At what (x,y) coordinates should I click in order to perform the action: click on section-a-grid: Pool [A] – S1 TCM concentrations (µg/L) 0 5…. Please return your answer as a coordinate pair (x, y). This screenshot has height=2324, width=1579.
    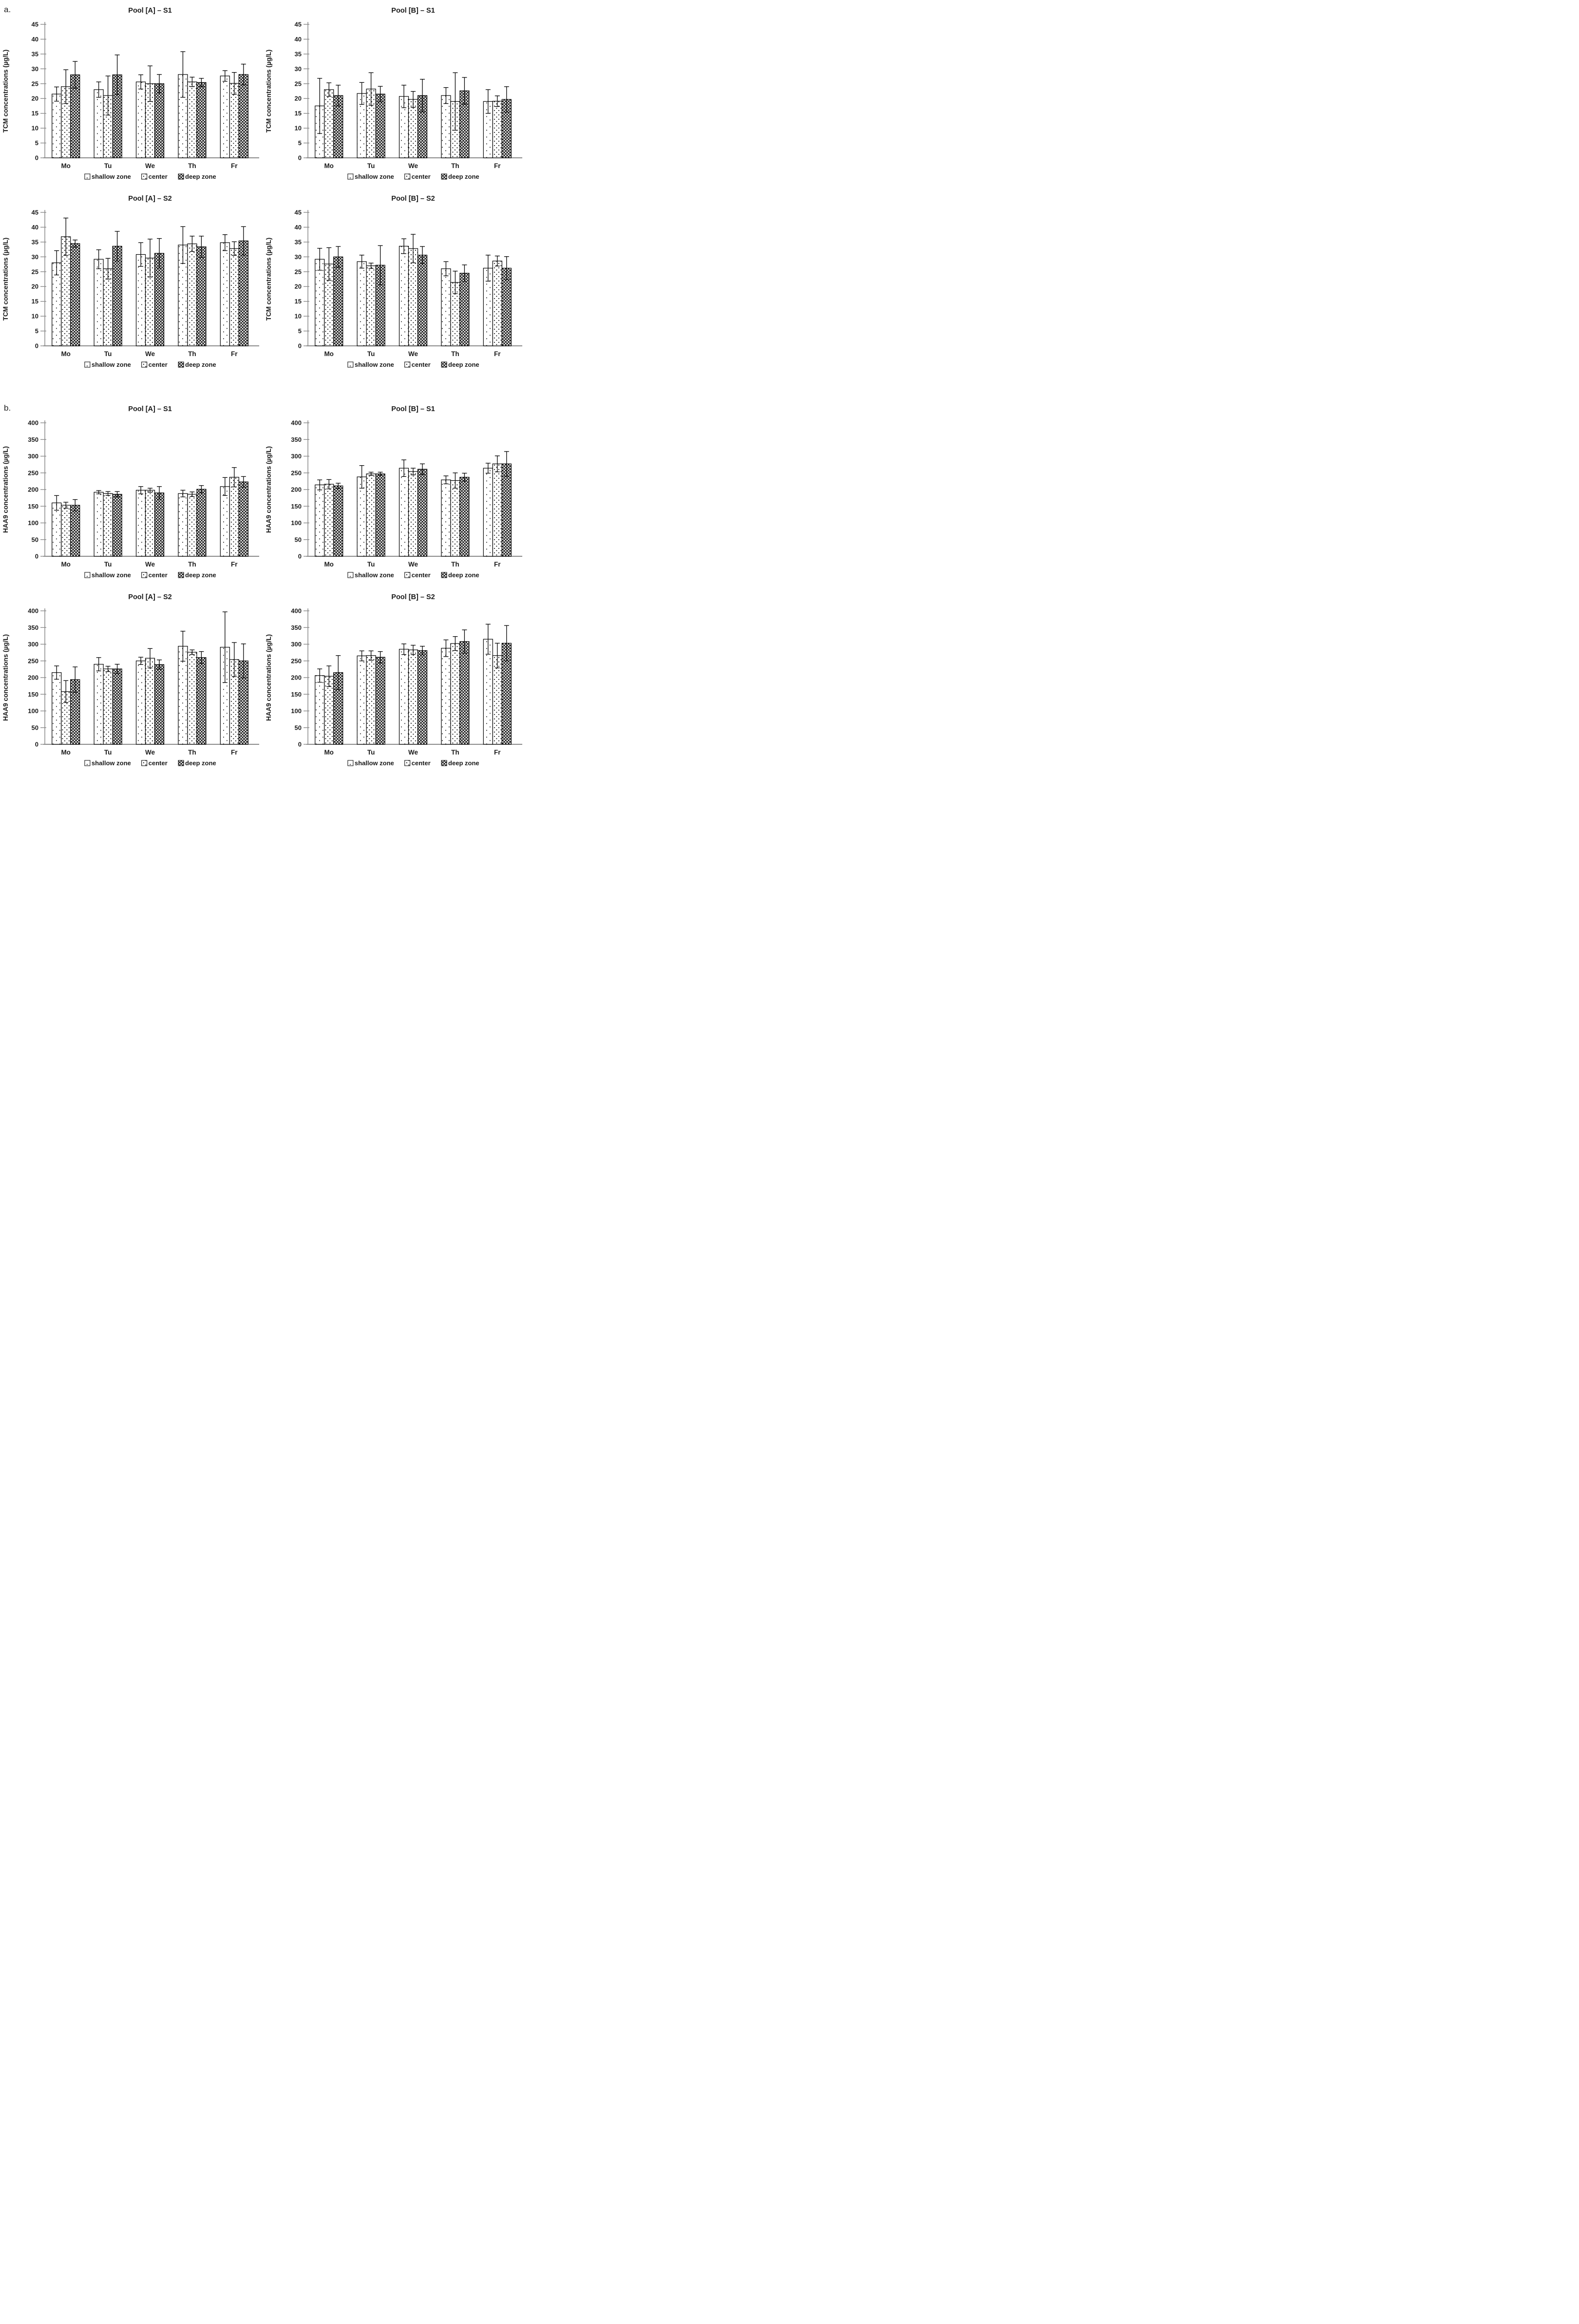
    Looking at the image, I should click on (263, 190).